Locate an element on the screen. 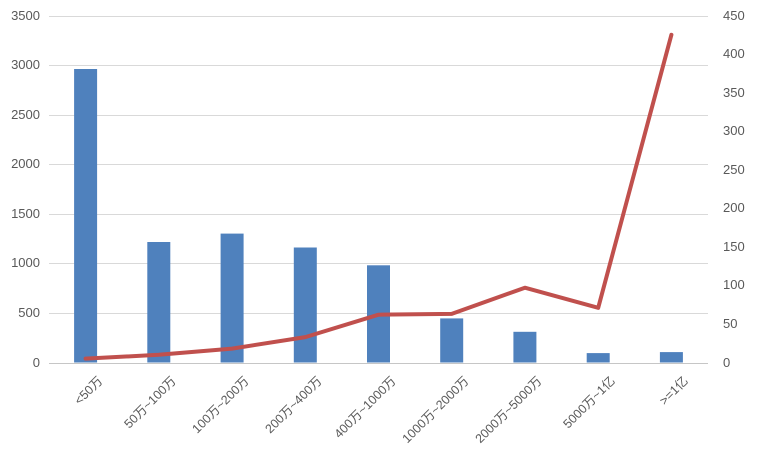  right-axis-tick-label: 50 is located at coordinates (730, 323).